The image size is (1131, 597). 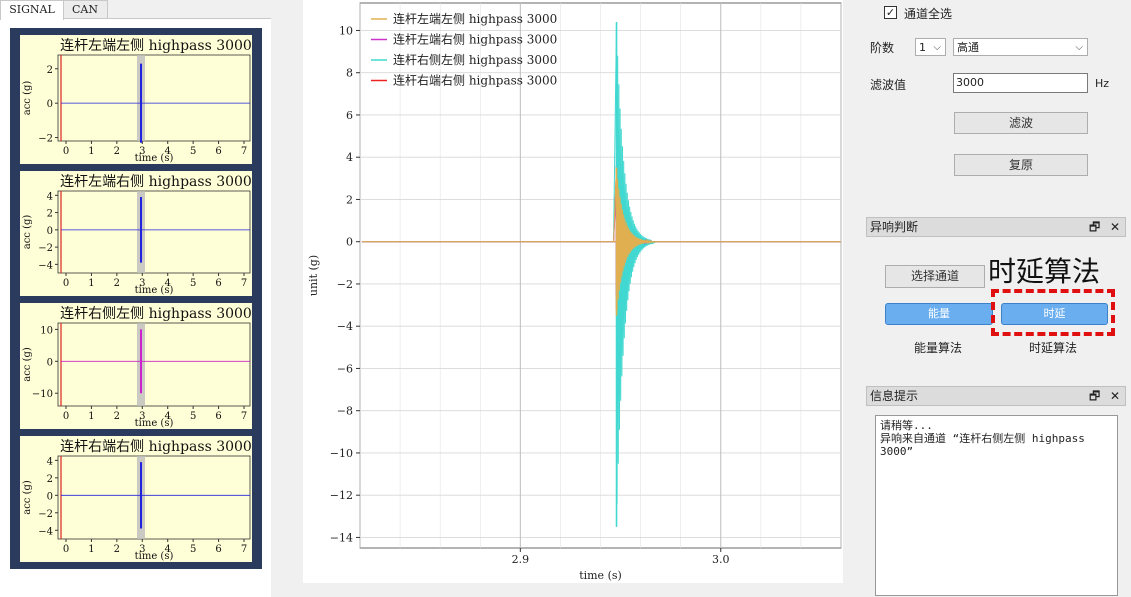 What do you see at coordinates (890, 12) in the screenshot?
I see `select-all-checkbox: ✓` at bounding box center [890, 12].